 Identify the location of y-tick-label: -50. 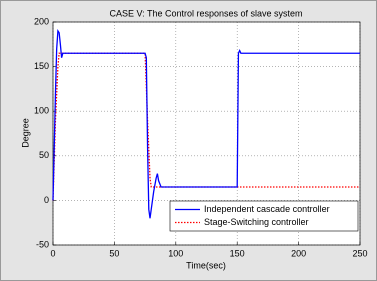
(42, 244).